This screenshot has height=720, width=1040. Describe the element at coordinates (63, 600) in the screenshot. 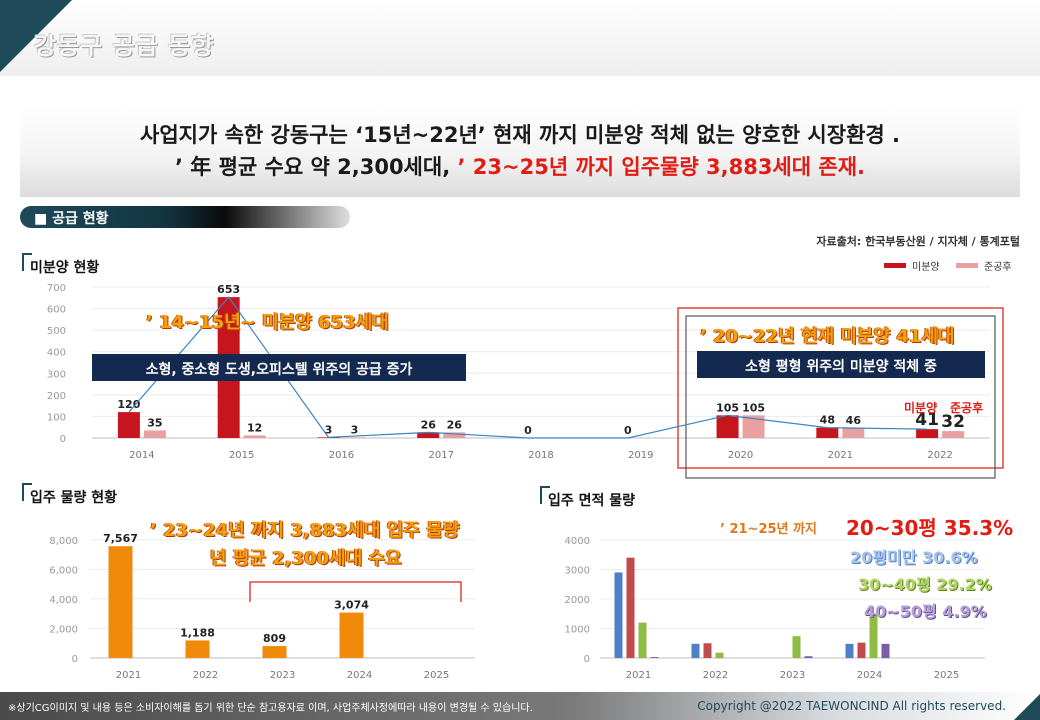

I see `move-in-y-tick: 4,000` at that location.